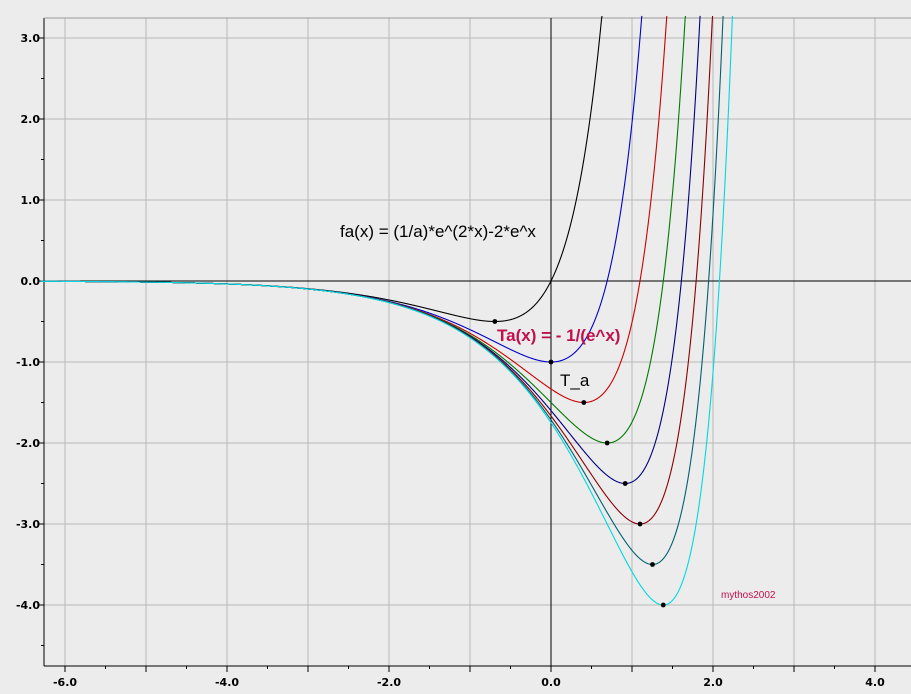 Image resolution: width=911 pixels, height=694 pixels. Describe the element at coordinates (28, 605) in the screenshot. I see `y-tick-label: -4.0` at that location.